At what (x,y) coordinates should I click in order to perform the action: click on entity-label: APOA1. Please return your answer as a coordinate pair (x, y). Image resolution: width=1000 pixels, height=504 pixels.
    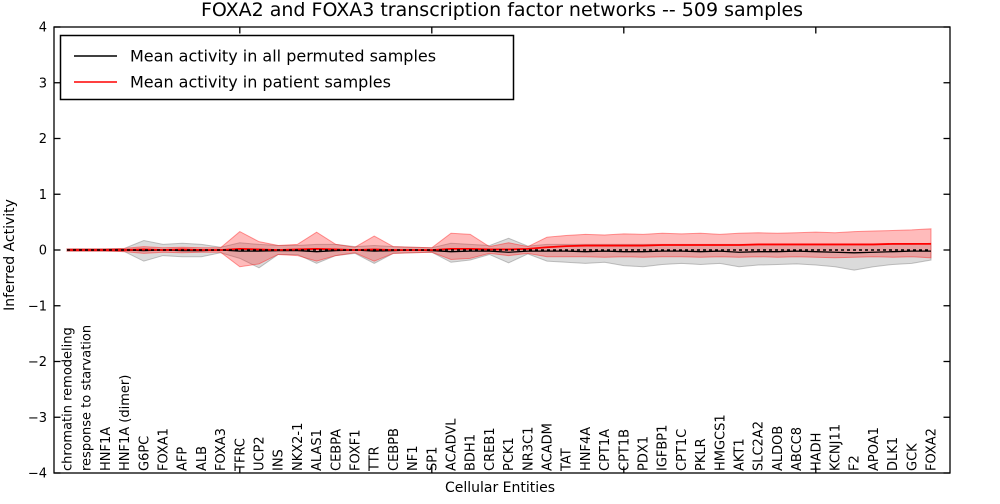
    Looking at the image, I should click on (874, 449).